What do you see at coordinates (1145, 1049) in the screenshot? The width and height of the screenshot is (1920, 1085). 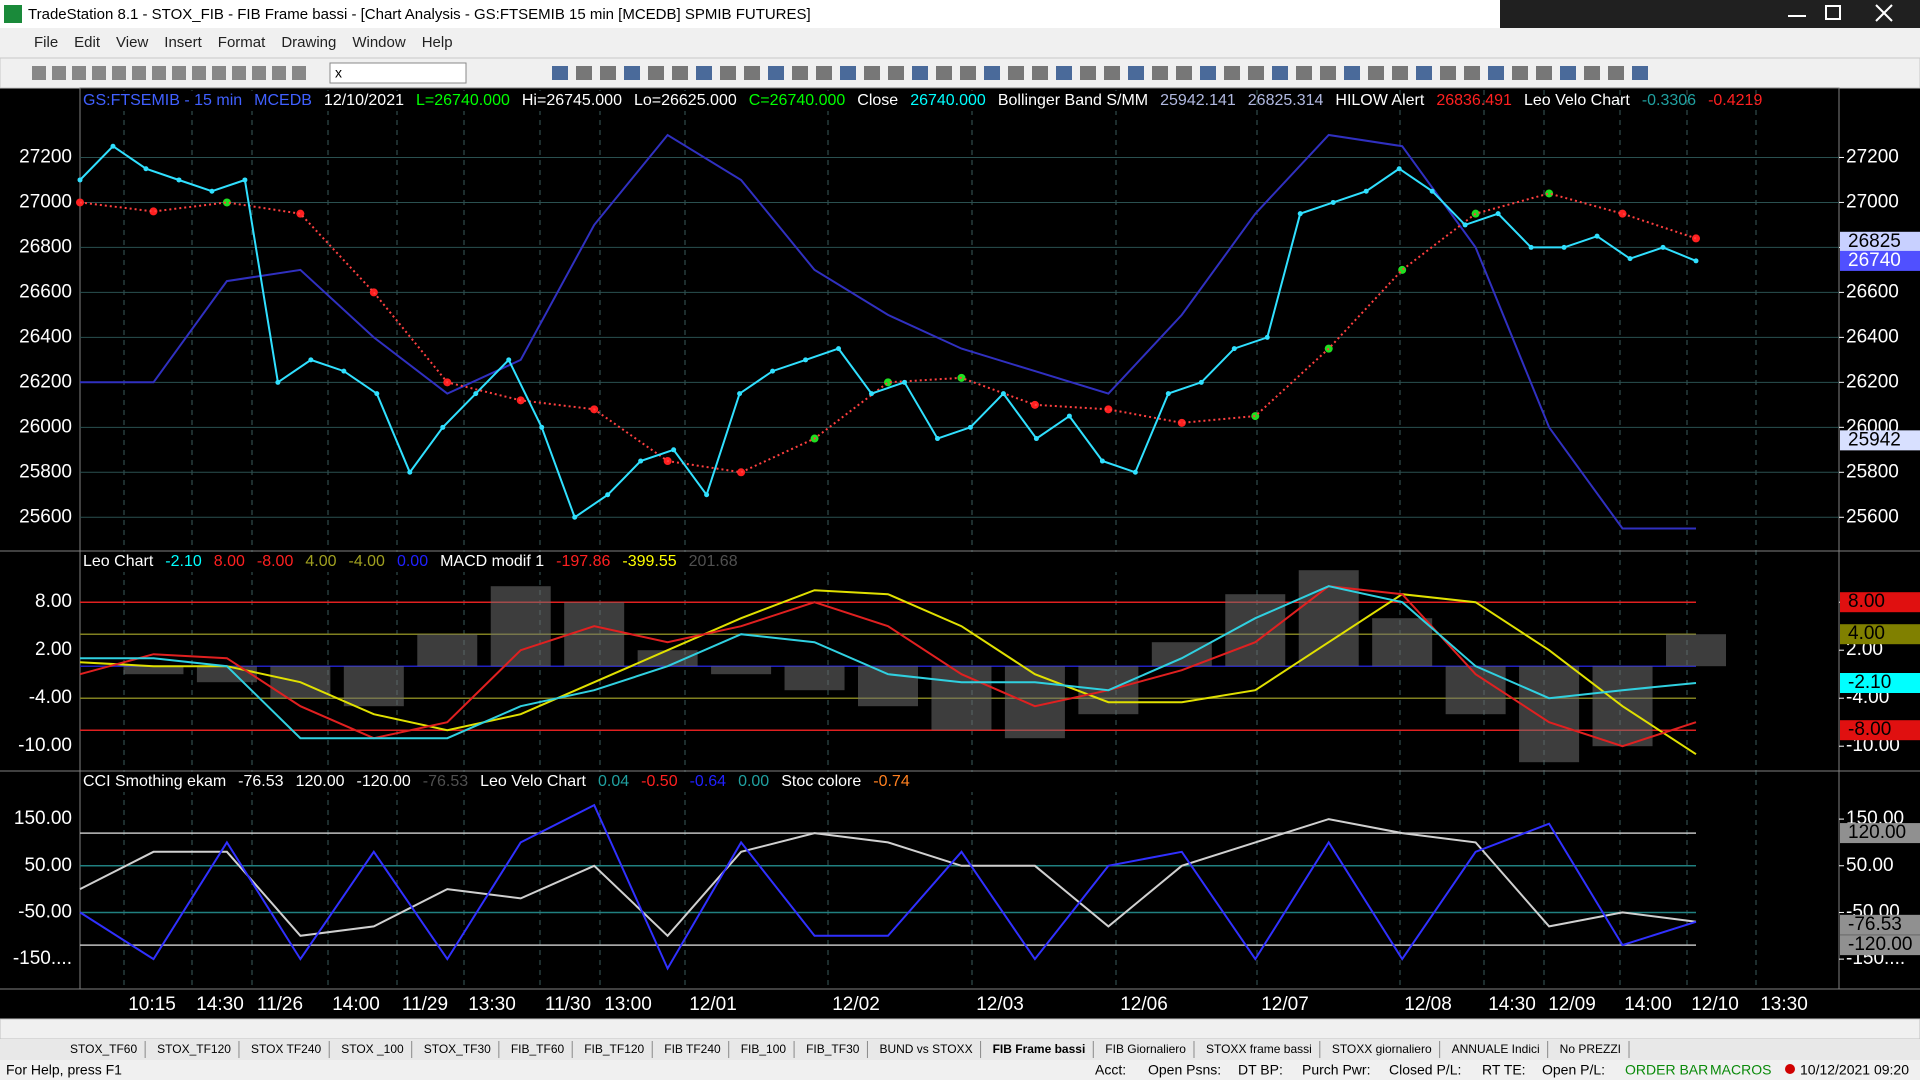 I see `tab: FIB Giornaliero` at bounding box center [1145, 1049].